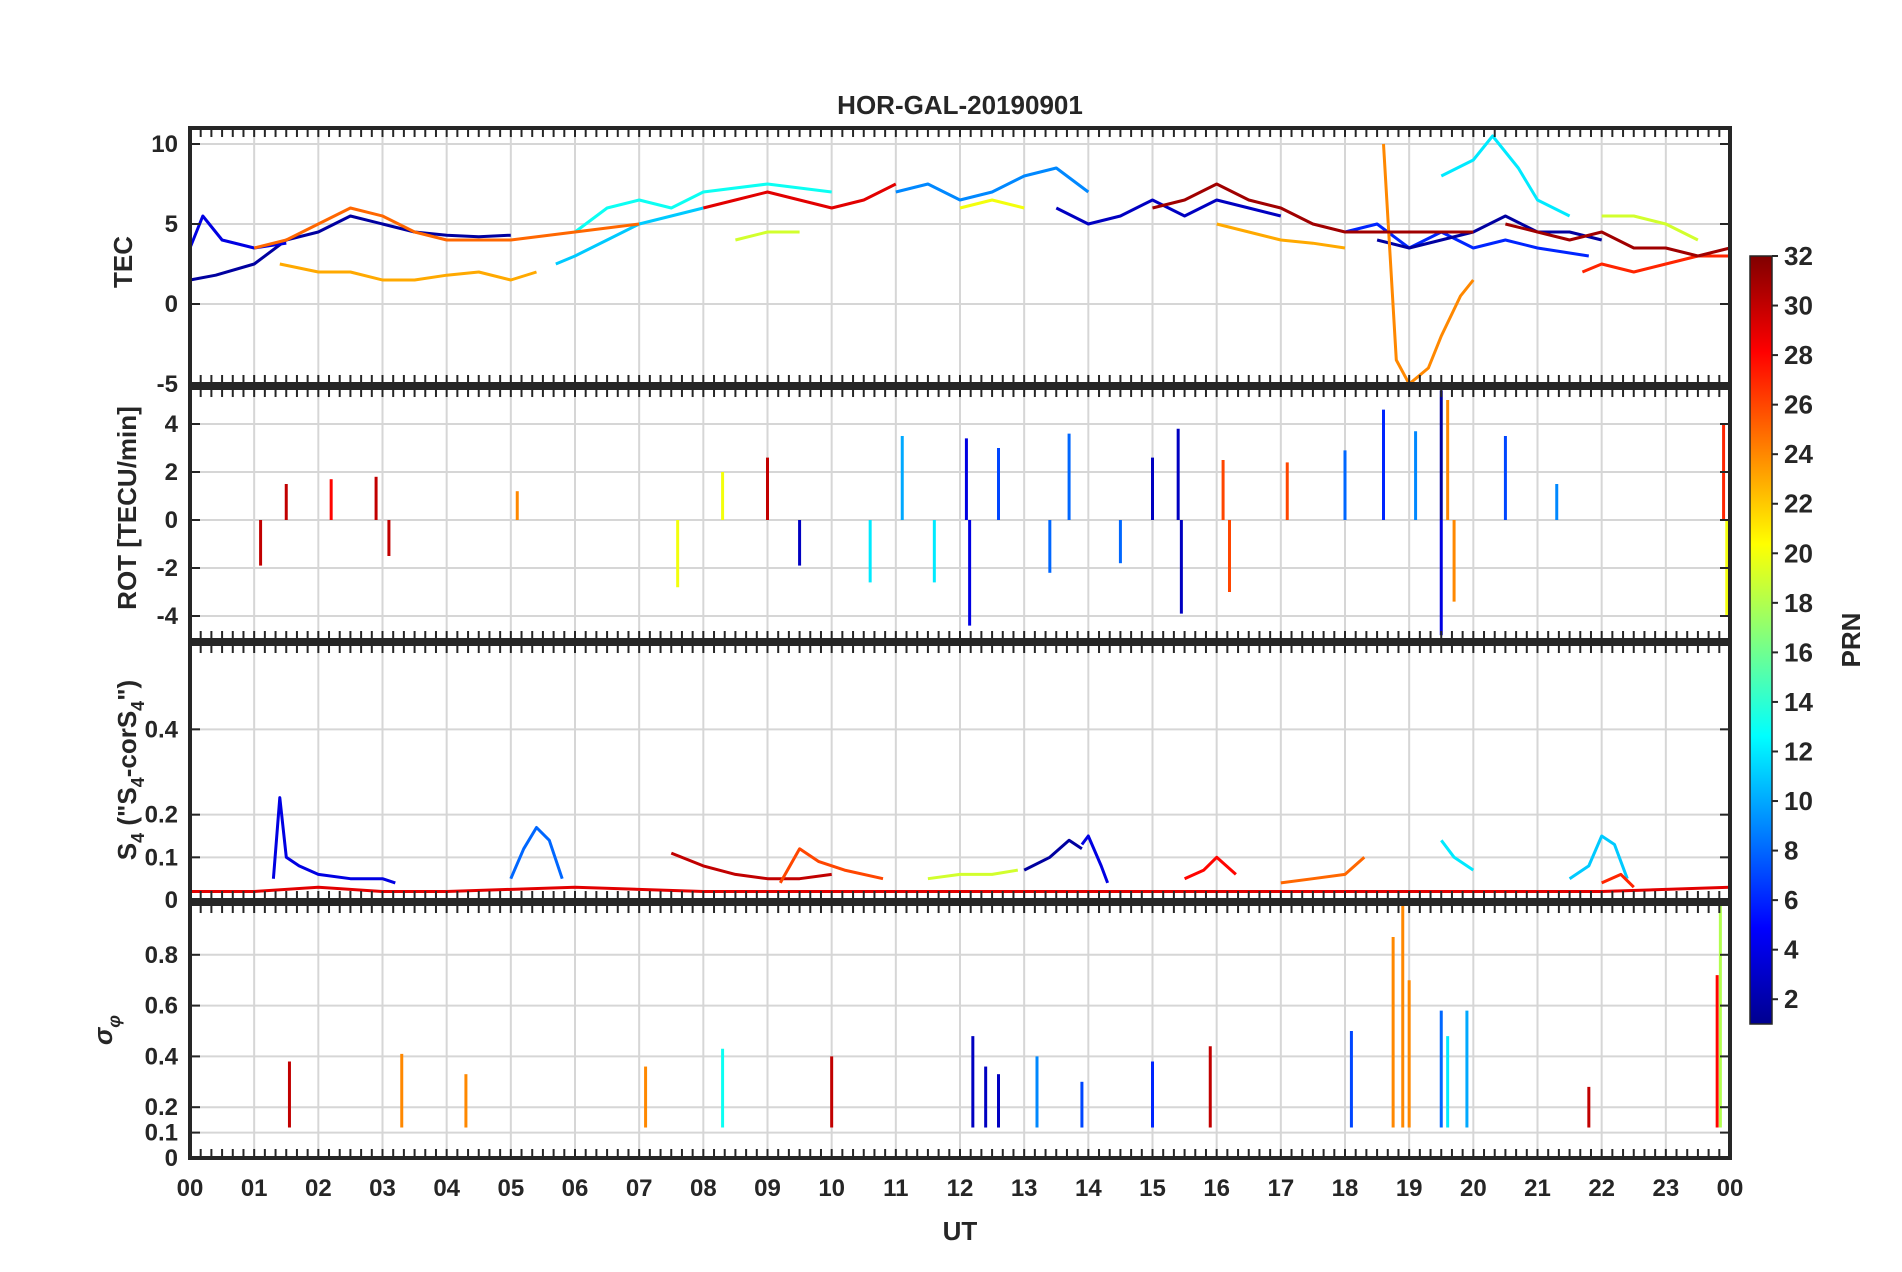 The width and height of the screenshot is (1902, 1272). Describe the element at coordinates (1505, 176) in the screenshot. I see `tec-series-prn12` at that location.